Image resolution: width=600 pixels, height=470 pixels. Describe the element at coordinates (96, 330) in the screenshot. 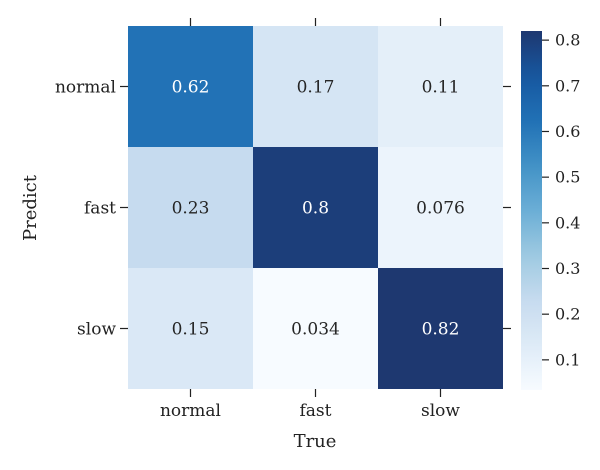

I see `y-tick-label: slow` at that location.